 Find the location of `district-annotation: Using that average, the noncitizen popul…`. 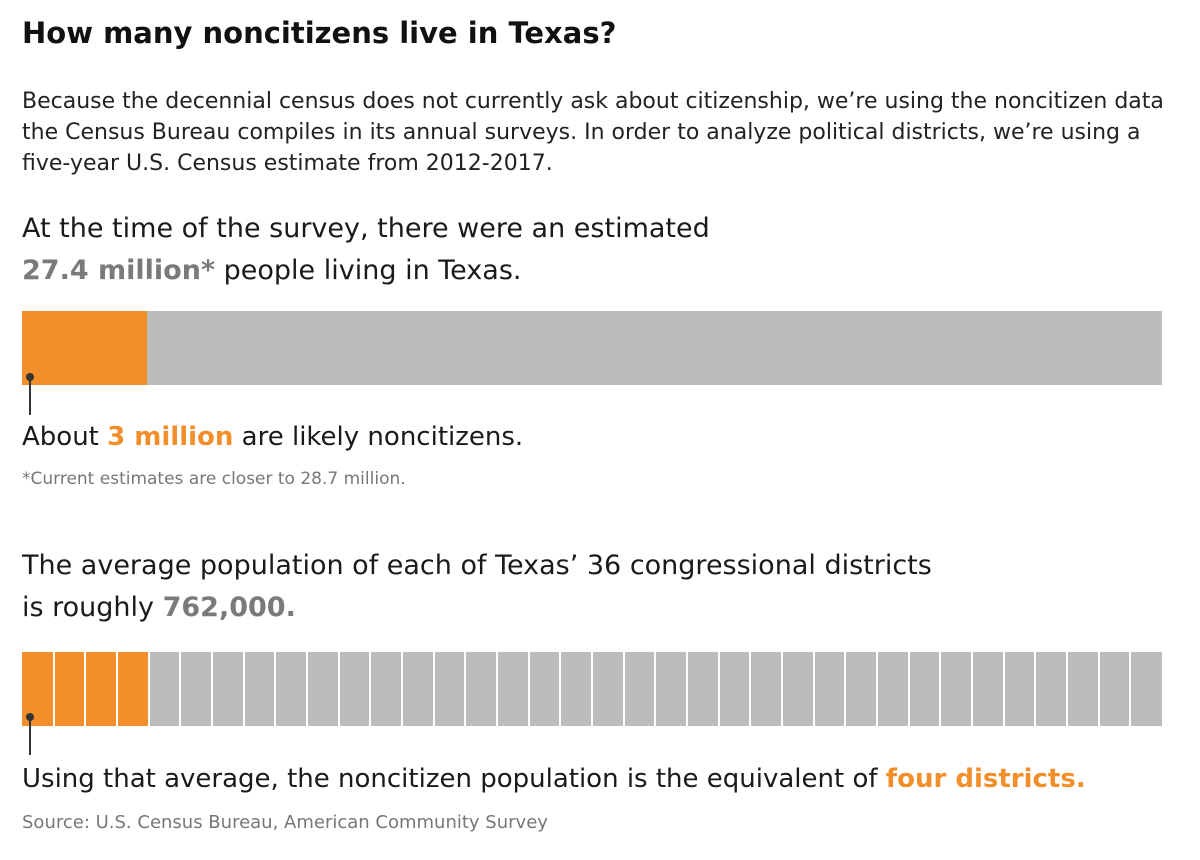

district-annotation: Using that average, the noncitizen popul… is located at coordinates (554, 779).